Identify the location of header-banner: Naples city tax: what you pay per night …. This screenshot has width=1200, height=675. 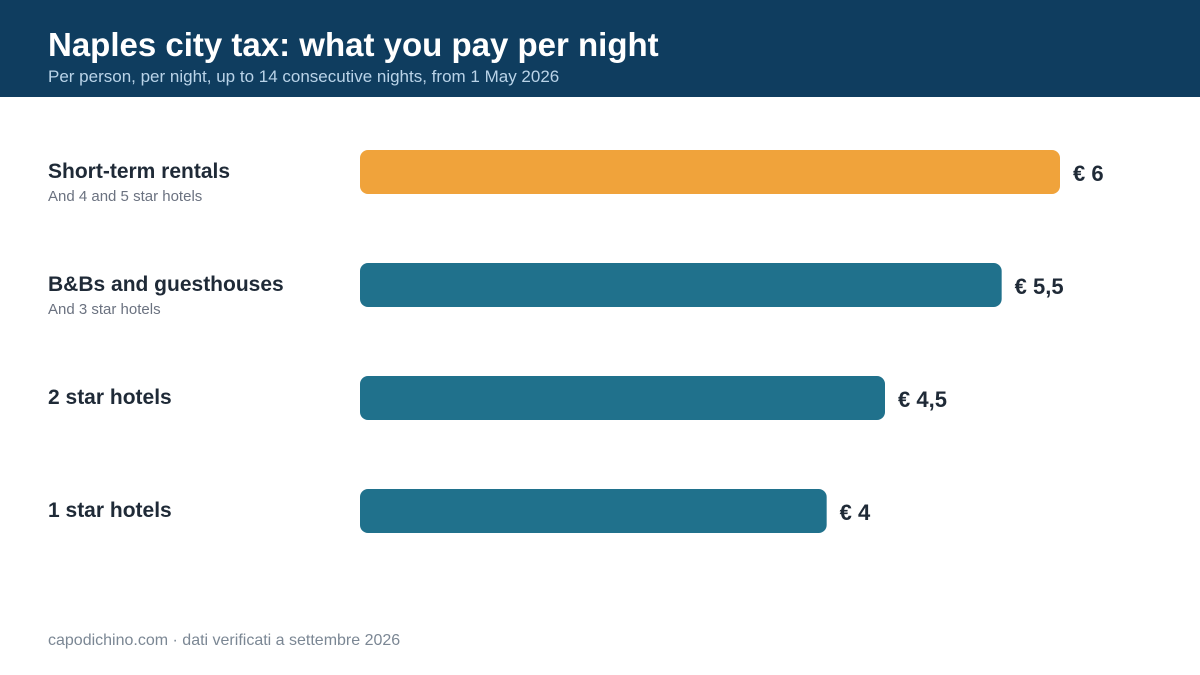
(600, 48).